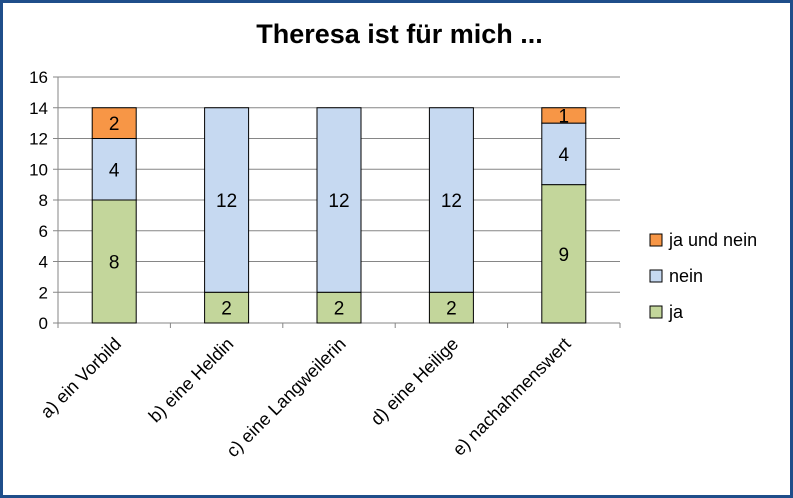  Describe the element at coordinates (43, 200) in the screenshot. I see `y-tick-label: 8` at that location.